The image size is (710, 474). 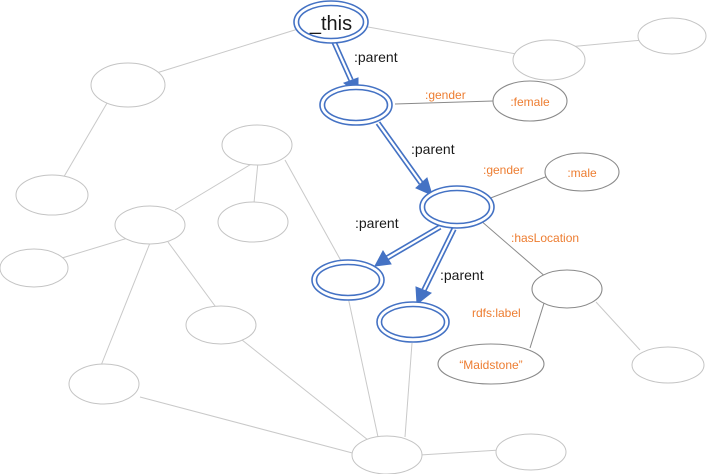 I want to click on this-node: _this, so click(x=331, y=22).